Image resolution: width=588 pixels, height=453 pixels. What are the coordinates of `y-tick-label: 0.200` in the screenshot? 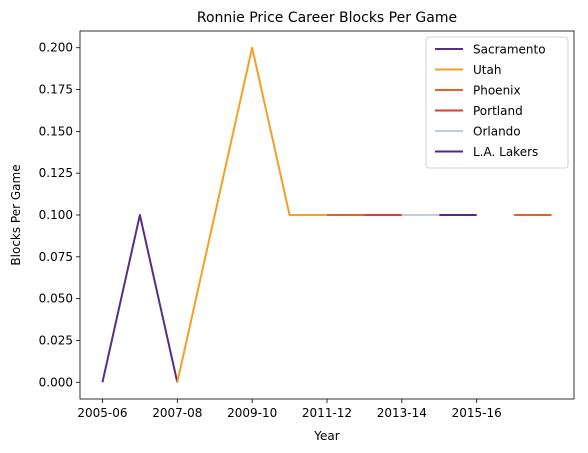 It's located at (56, 48).